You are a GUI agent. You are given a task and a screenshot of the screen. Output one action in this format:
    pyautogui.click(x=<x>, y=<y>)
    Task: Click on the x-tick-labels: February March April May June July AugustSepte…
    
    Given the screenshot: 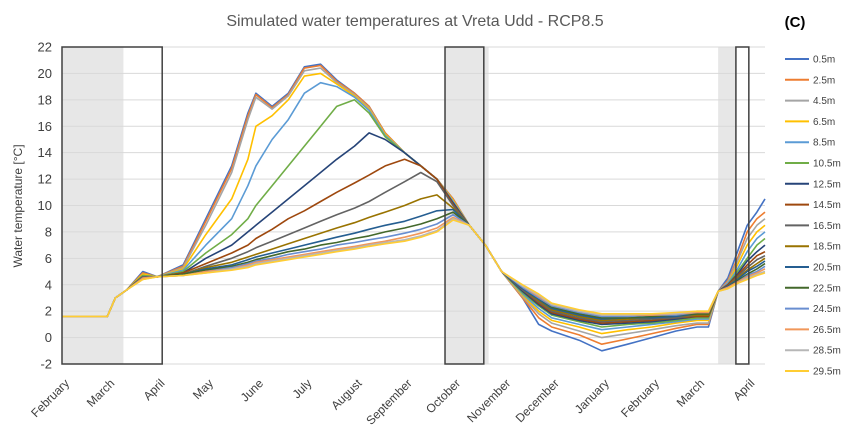 What is the action you would take?
    pyautogui.click(x=392, y=402)
    